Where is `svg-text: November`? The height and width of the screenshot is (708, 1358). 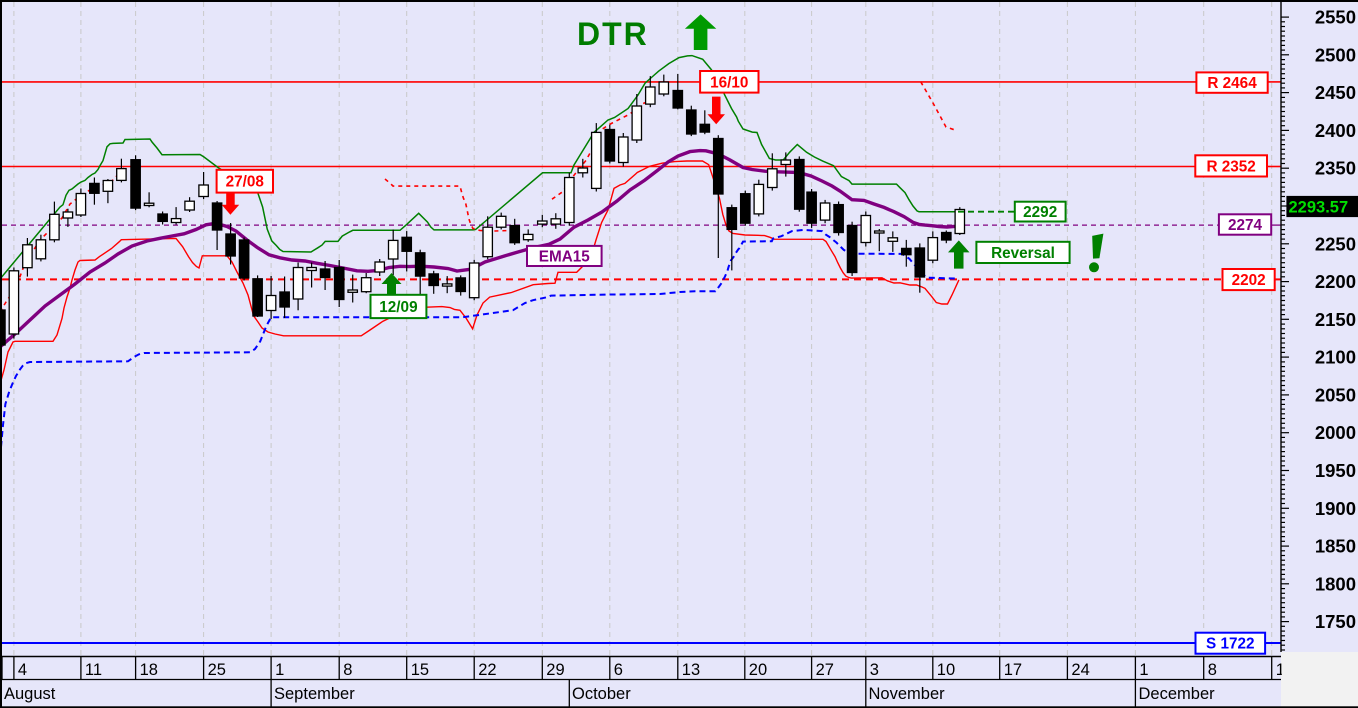
svg-text: November is located at coordinates (907, 694).